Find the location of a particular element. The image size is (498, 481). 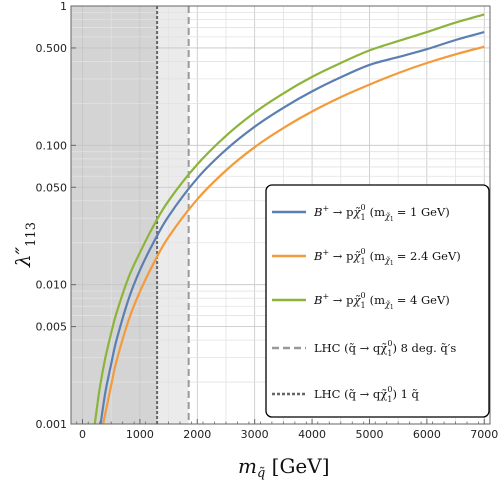

y-tick-label: 0.001 is located at coordinates (52, 424).